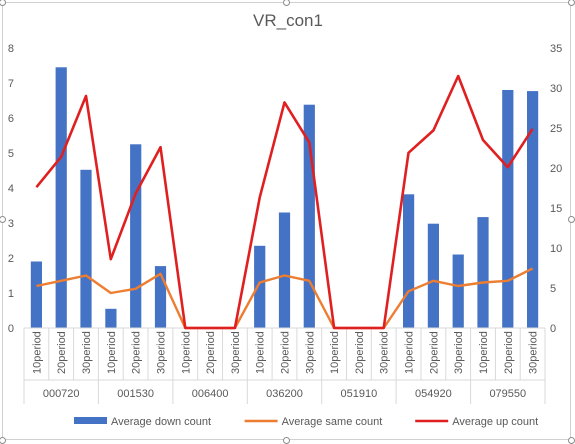 This screenshot has height=444, width=575. What do you see at coordinates (556, 249) in the screenshot?
I see `y-right-tick-label: 10` at bounding box center [556, 249].